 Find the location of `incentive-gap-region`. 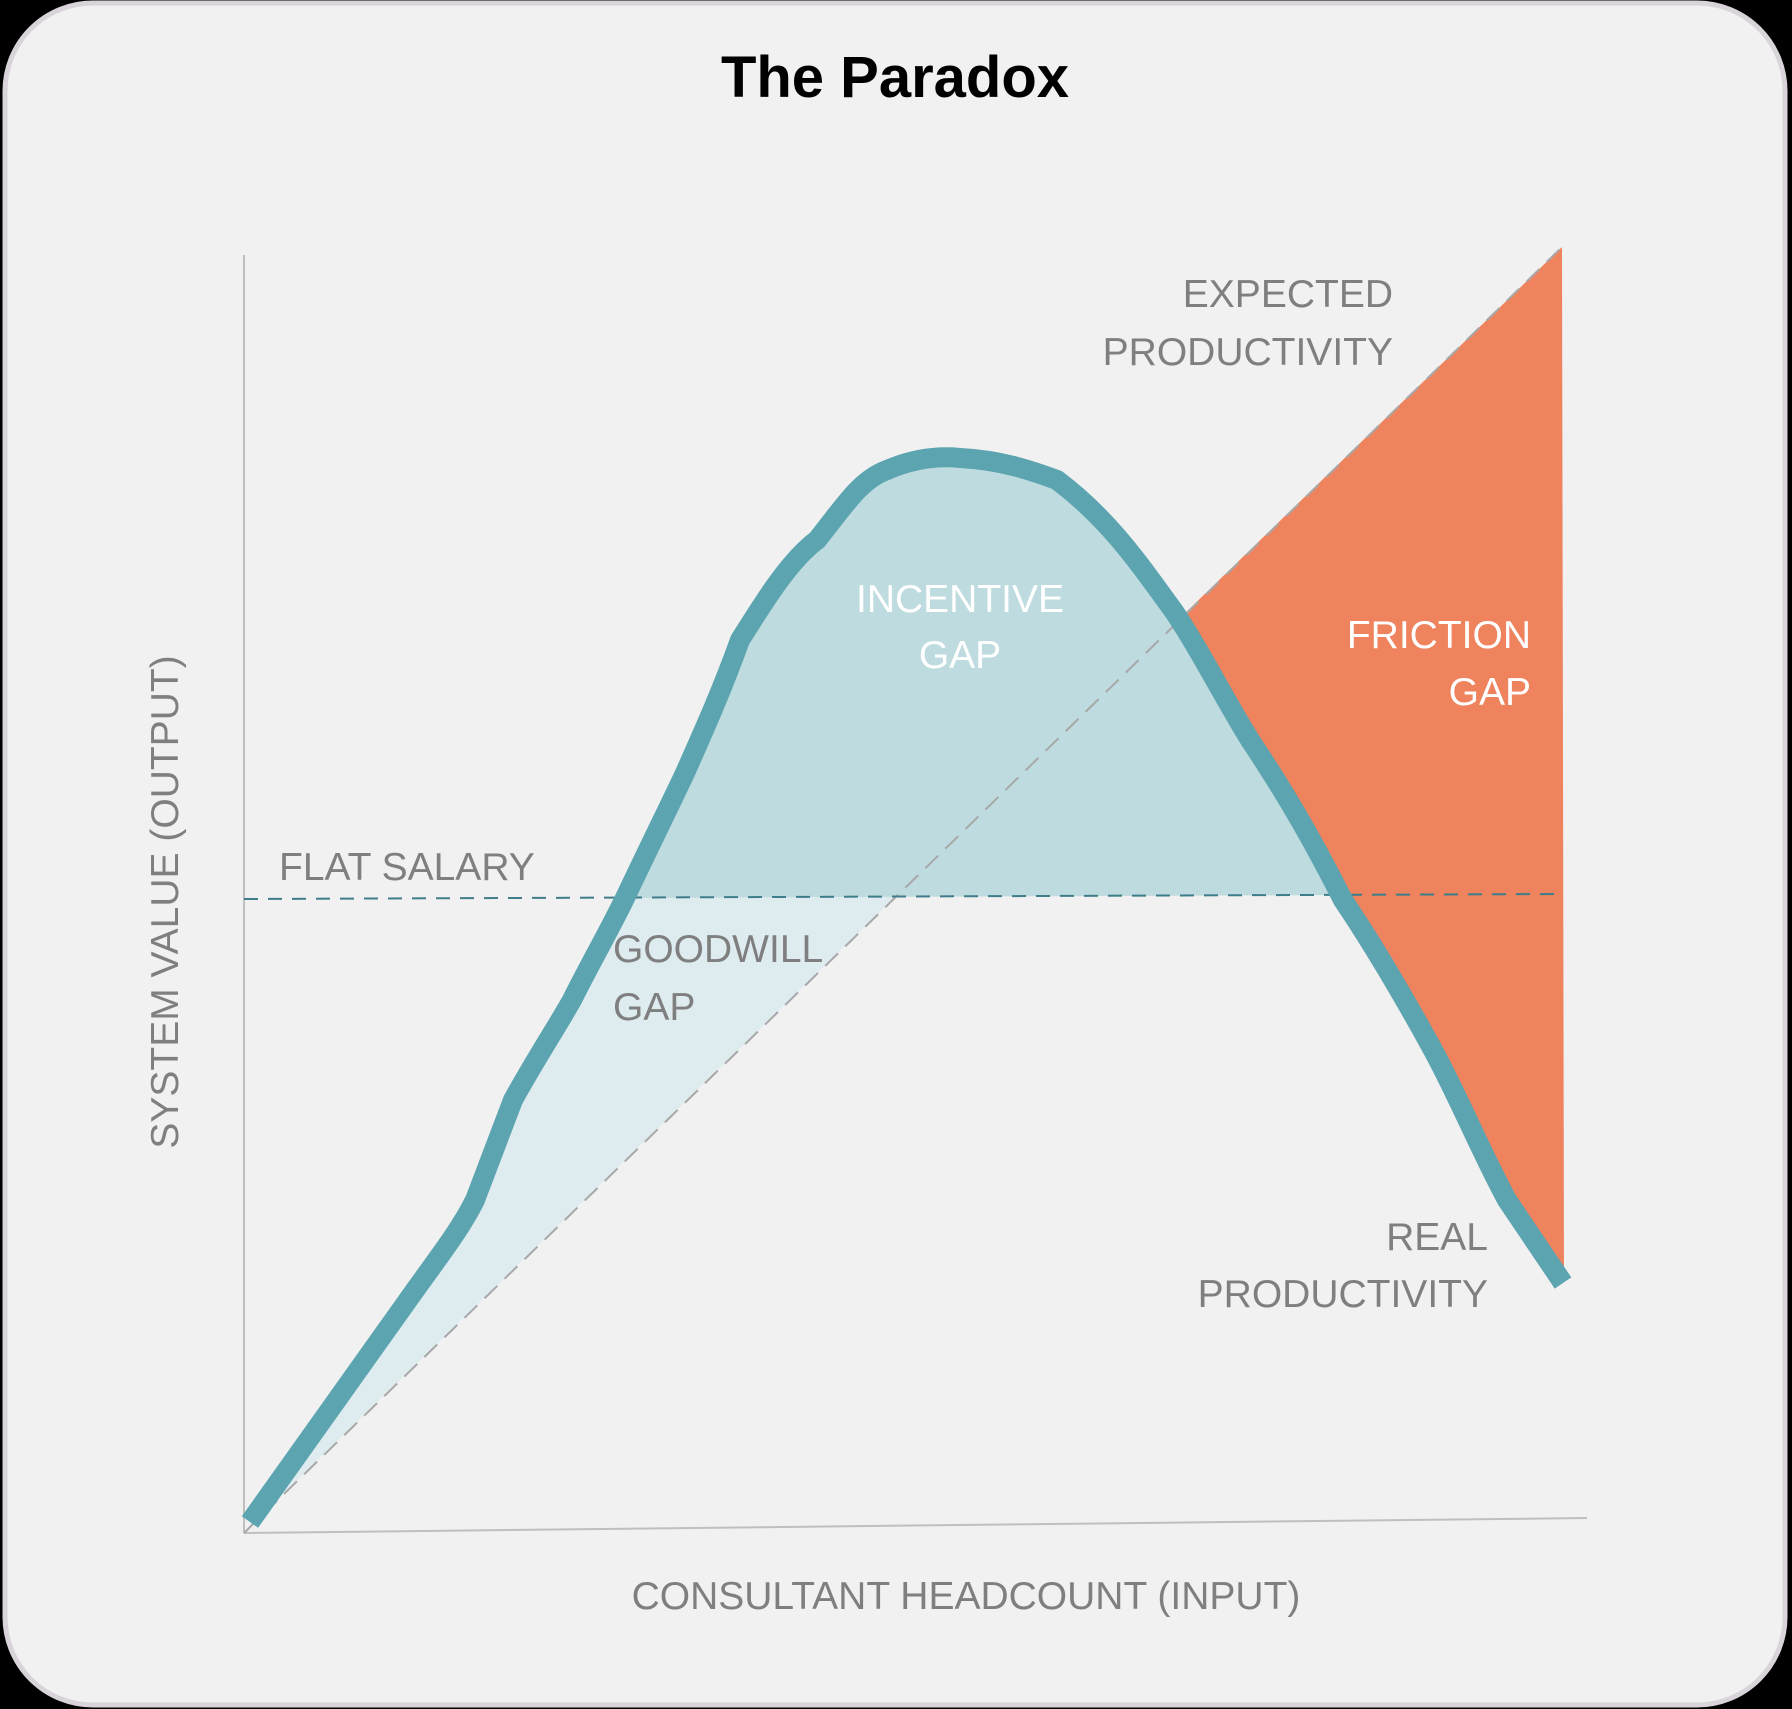

incentive-gap-region is located at coordinates (985, 677).